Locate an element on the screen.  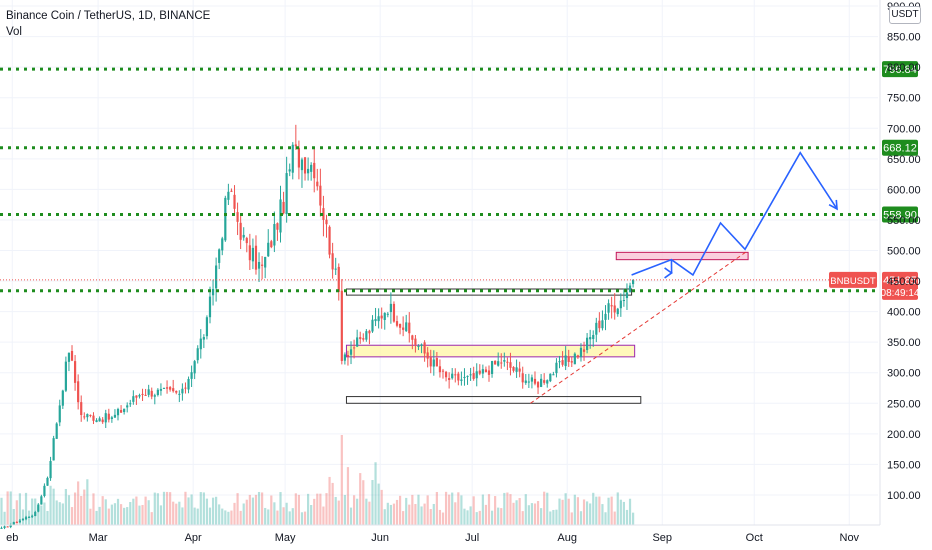
x-tick-label: eb is located at coordinates (12, 538).